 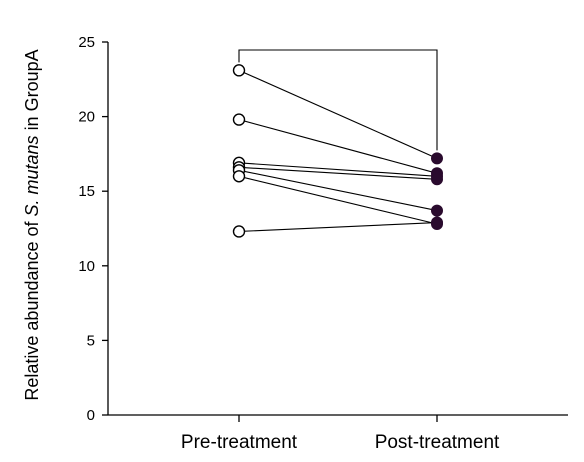 I want to click on x-category-label: Pre-treatment, so click(x=239, y=442).